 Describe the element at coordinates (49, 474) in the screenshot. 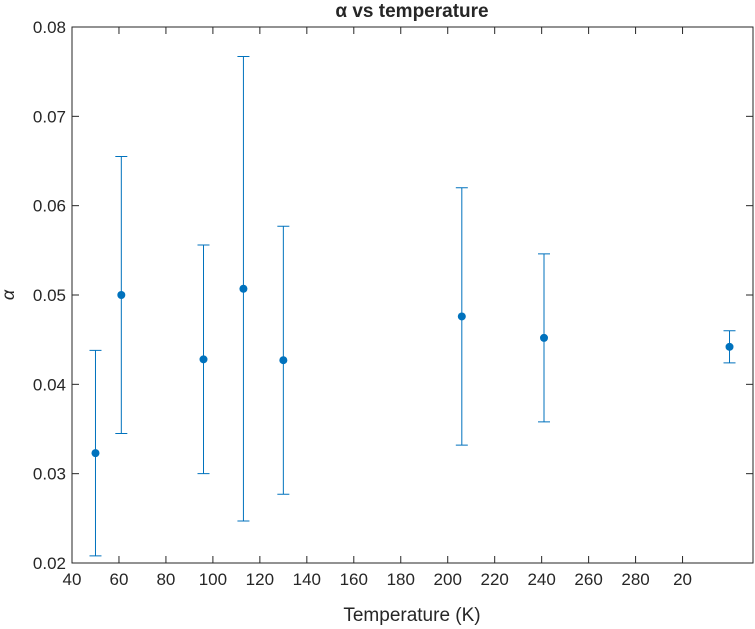

I see `y-tick-label: 0.03` at that location.